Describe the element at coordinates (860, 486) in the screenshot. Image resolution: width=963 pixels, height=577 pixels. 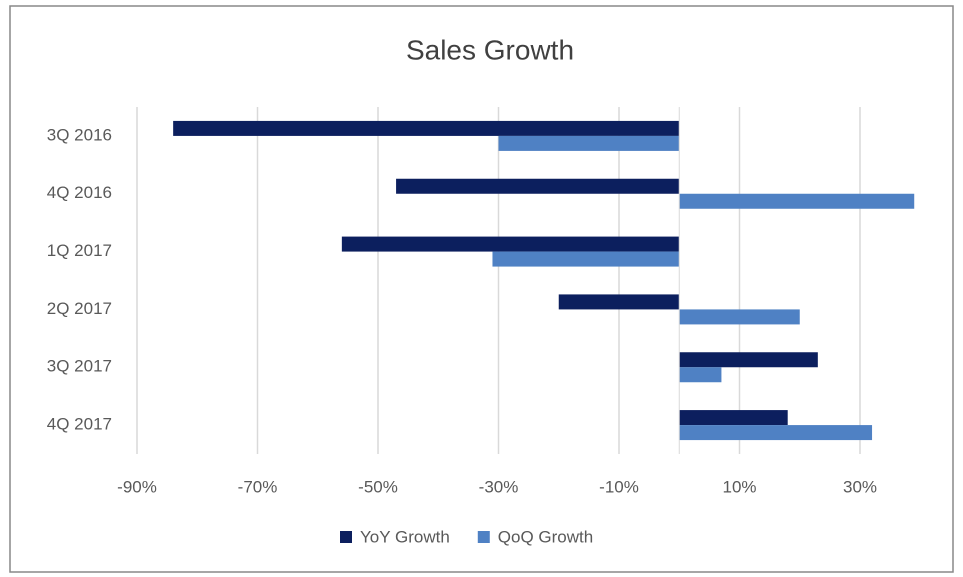
I see `x-tick-label: 30%` at that location.